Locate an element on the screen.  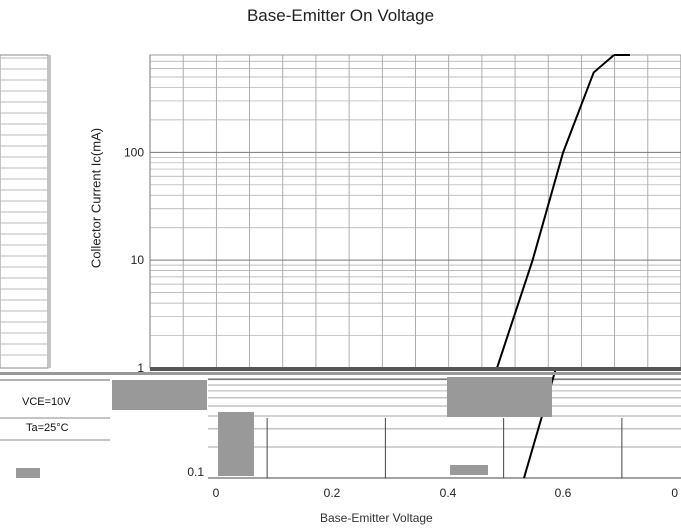
condition-vce: VCE=10V is located at coordinates (46, 402).